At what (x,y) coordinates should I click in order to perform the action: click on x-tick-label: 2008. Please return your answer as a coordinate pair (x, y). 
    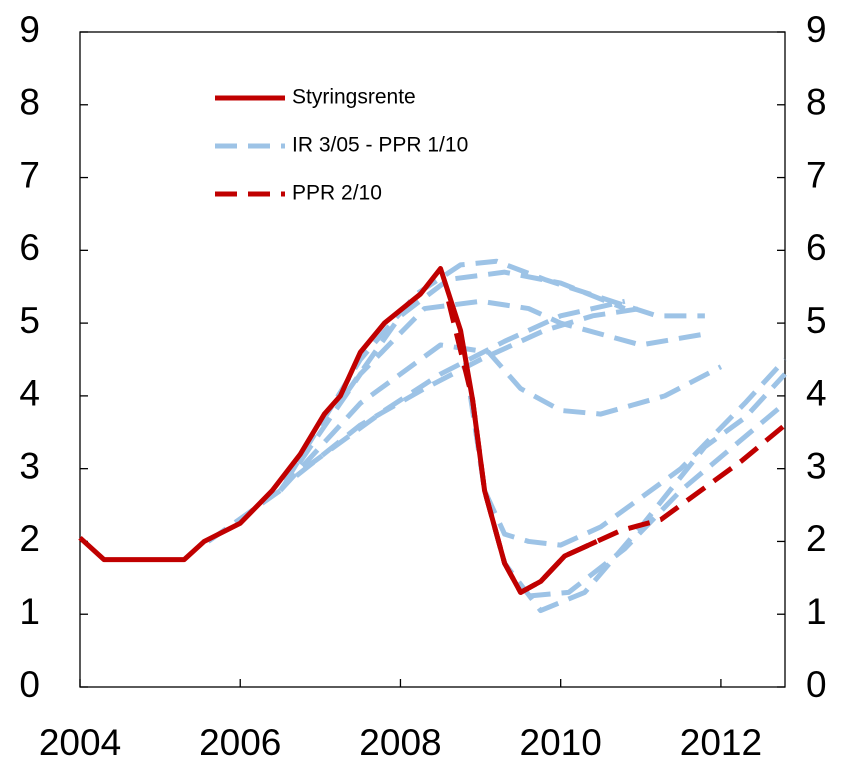
    Looking at the image, I should click on (400, 742).